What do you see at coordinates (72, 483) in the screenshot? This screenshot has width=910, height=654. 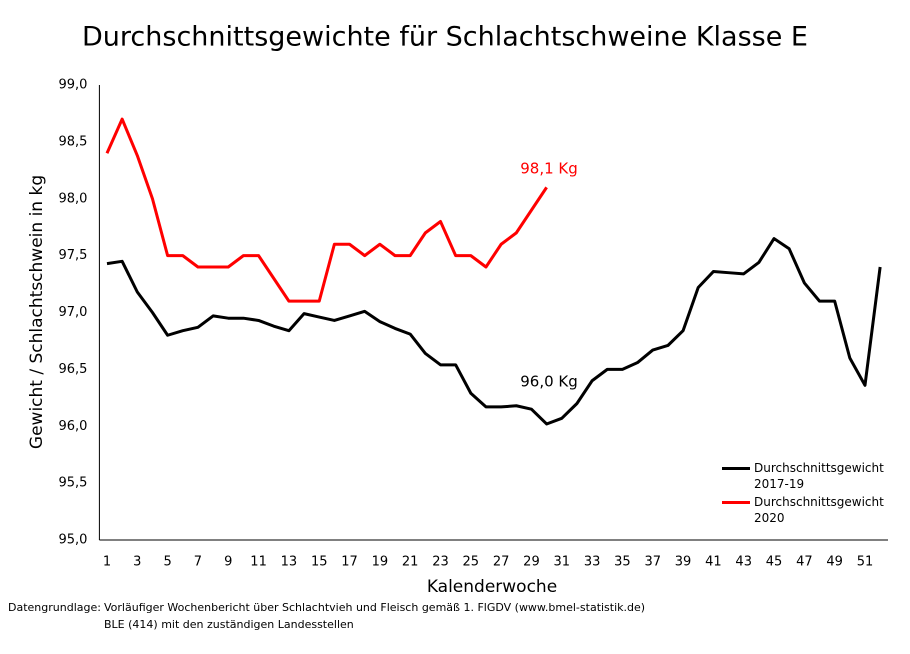 I see `y-tick-label: 95,5` at bounding box center [72, 483].